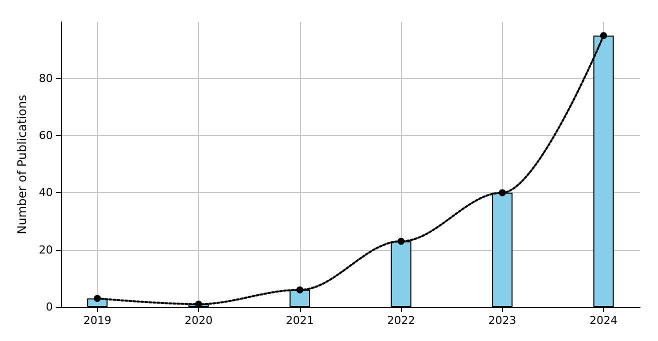  What do you see at coordinates (502, 320) in the screenshot?
I see `x-tick-label: 2023` at bounding box center [502, 320].